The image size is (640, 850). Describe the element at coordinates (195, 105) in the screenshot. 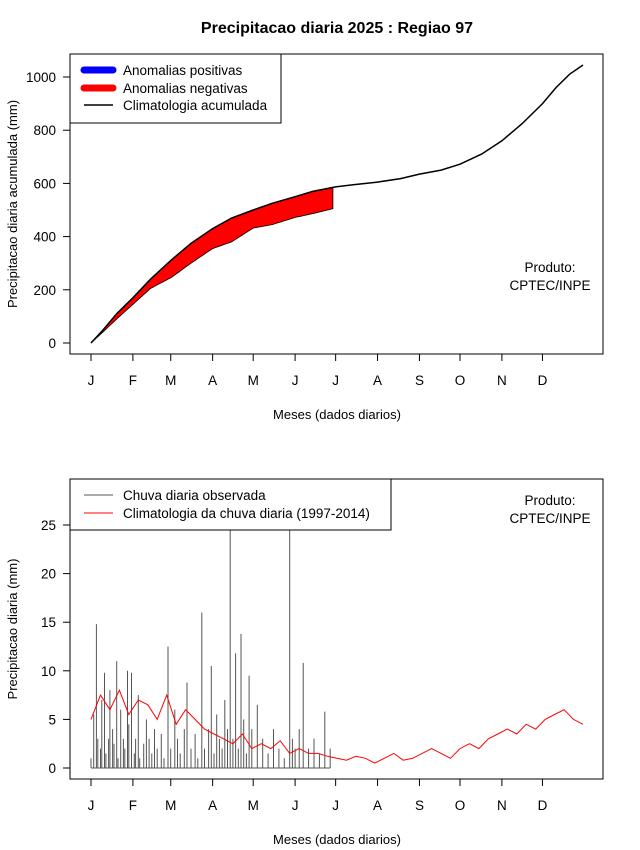

I see `legend-label-climatology: Climatologia acumulada` at that location.